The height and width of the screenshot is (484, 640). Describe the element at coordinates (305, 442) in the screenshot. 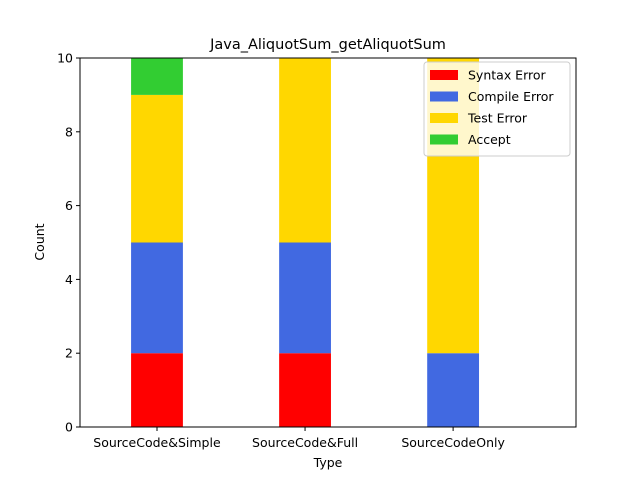

I see `x-tick-label: SourceCode&Full` at that location.